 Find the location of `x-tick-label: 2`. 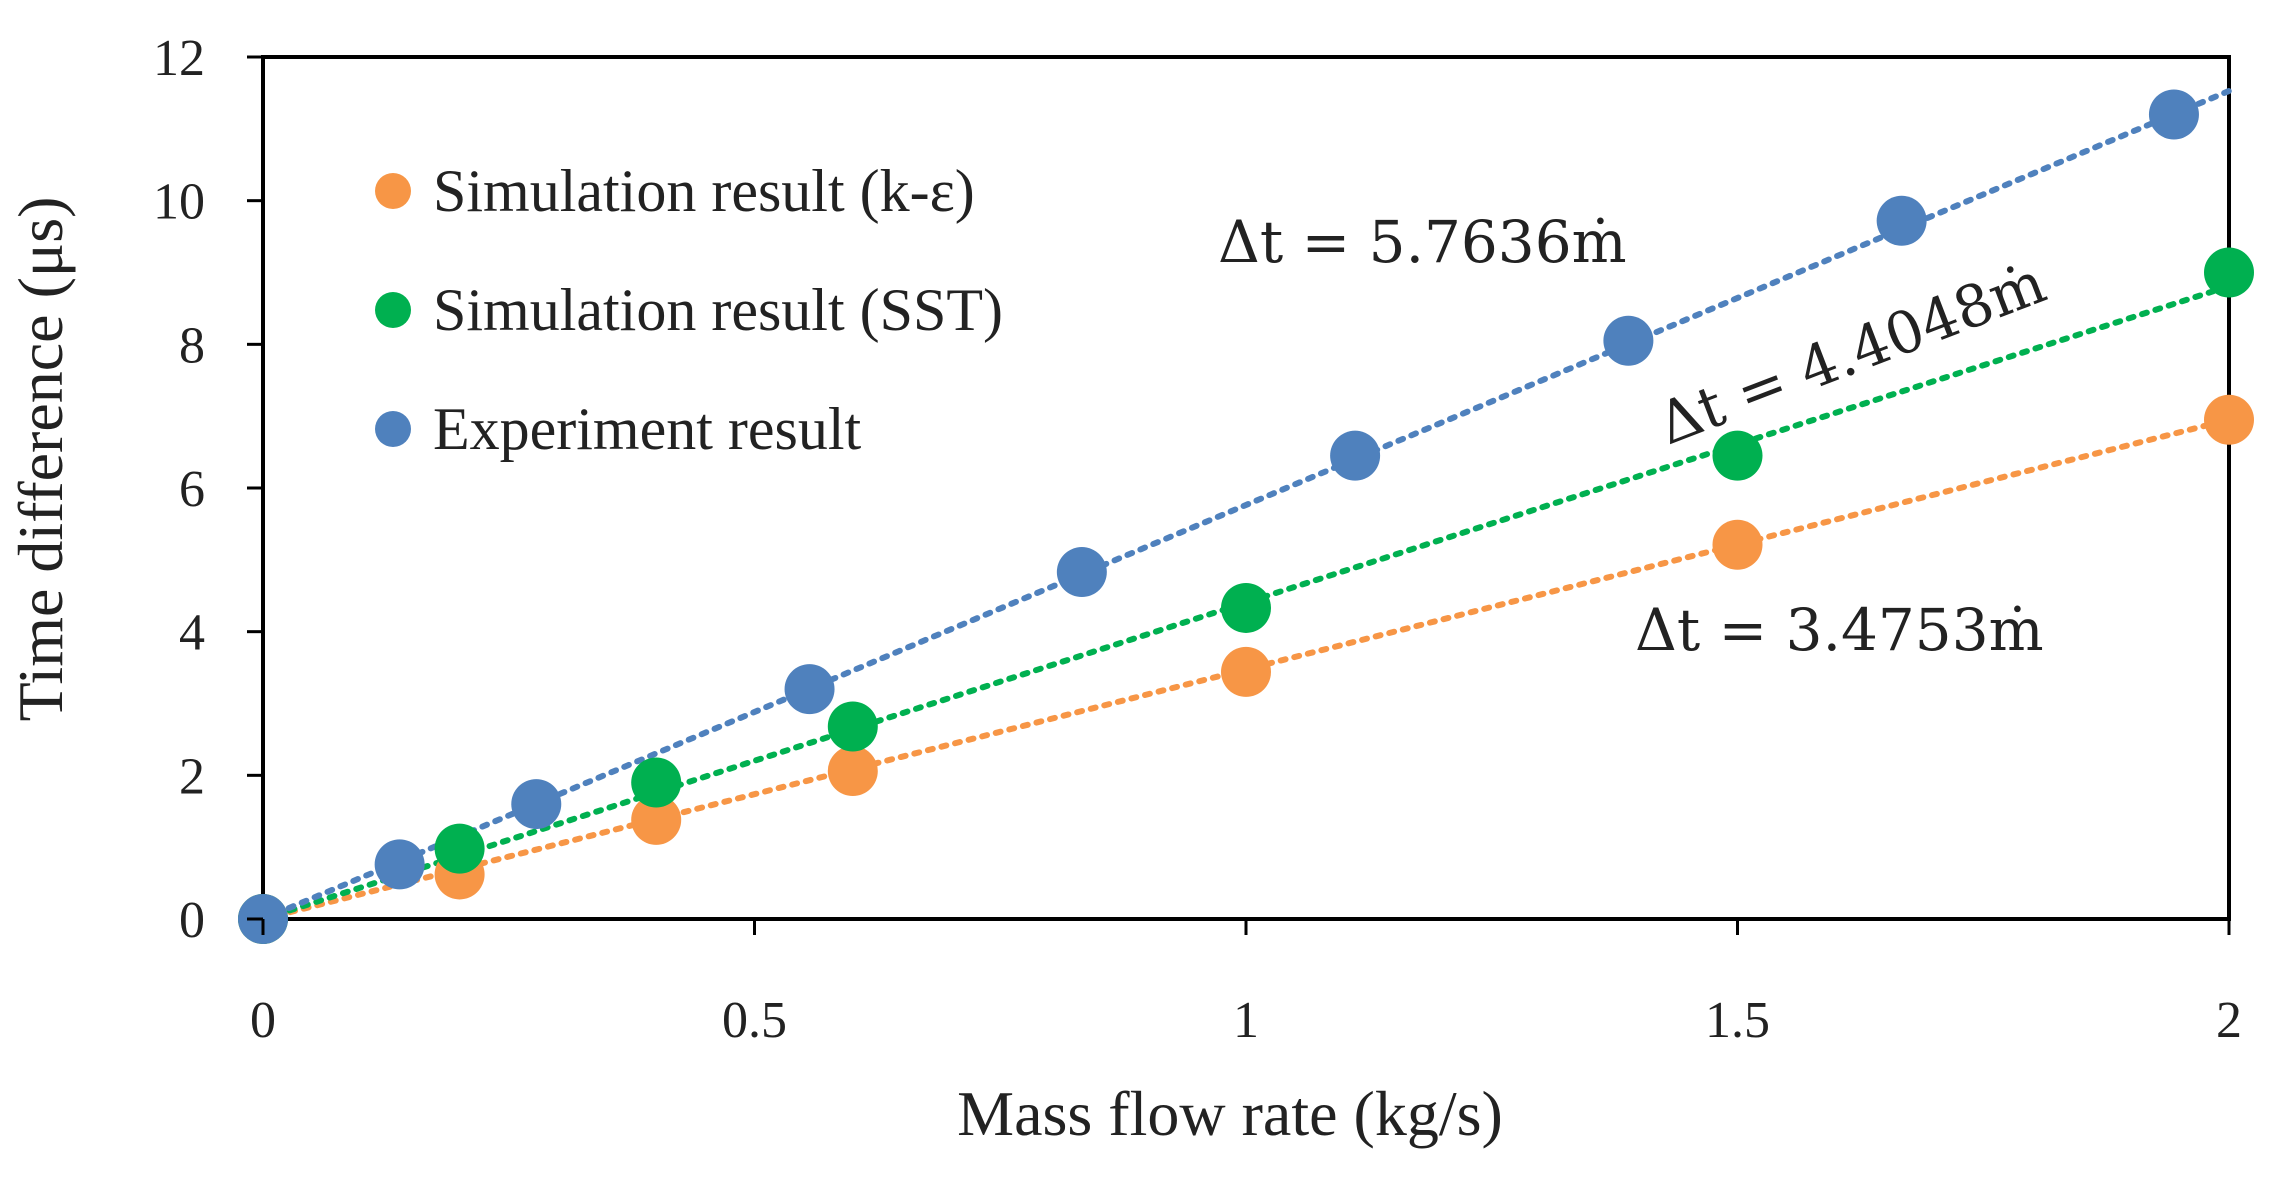

x-tick-label: 2 is located at coordinates (2229, 1020).